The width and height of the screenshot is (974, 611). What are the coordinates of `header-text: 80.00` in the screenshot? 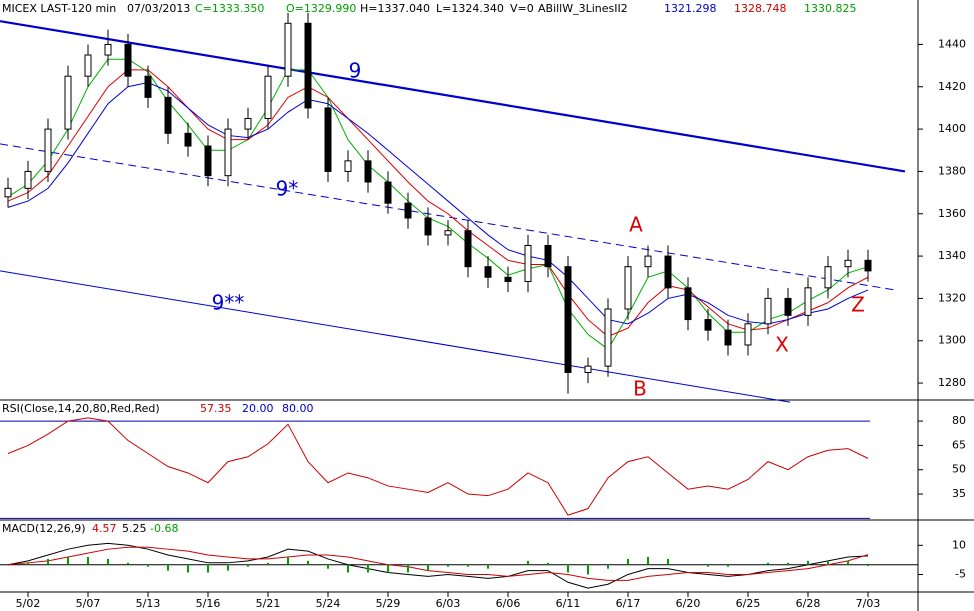 It's located at (298, 408).